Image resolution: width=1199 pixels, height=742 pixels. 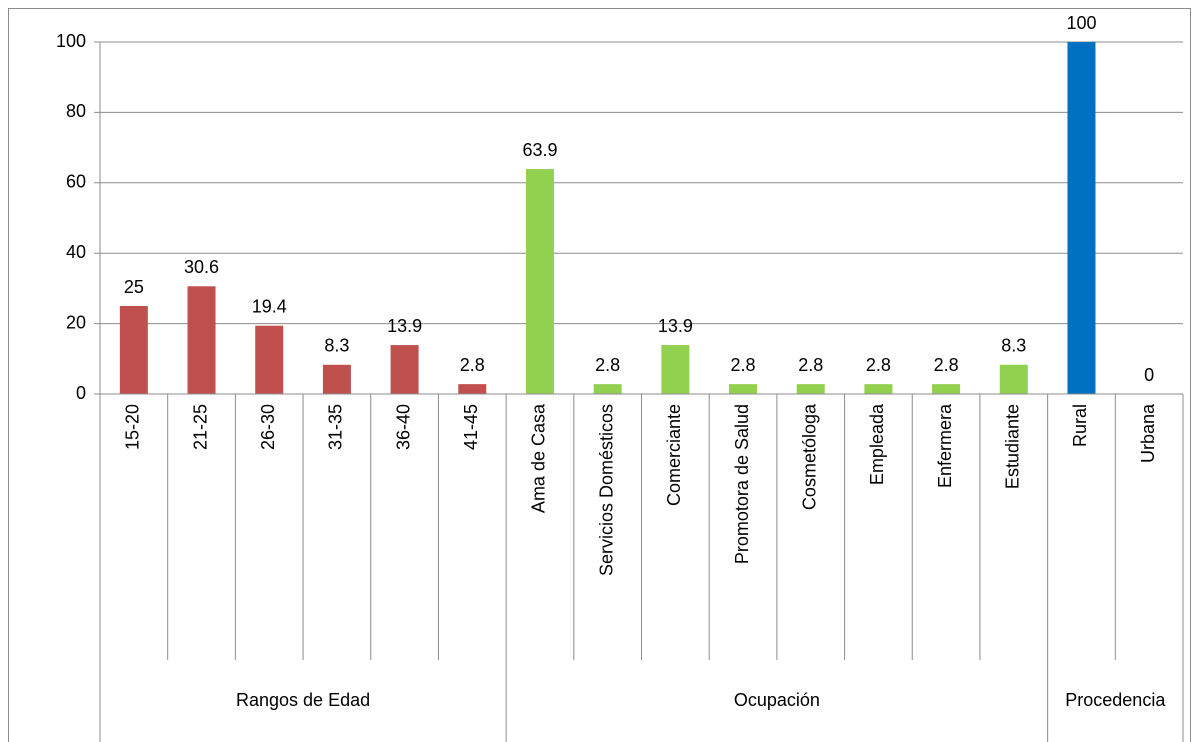 What do you see at coordinates (303, 700) in the screenshot?
I see `group-label: Rangos de Edad` at bounding box center [303, 700].